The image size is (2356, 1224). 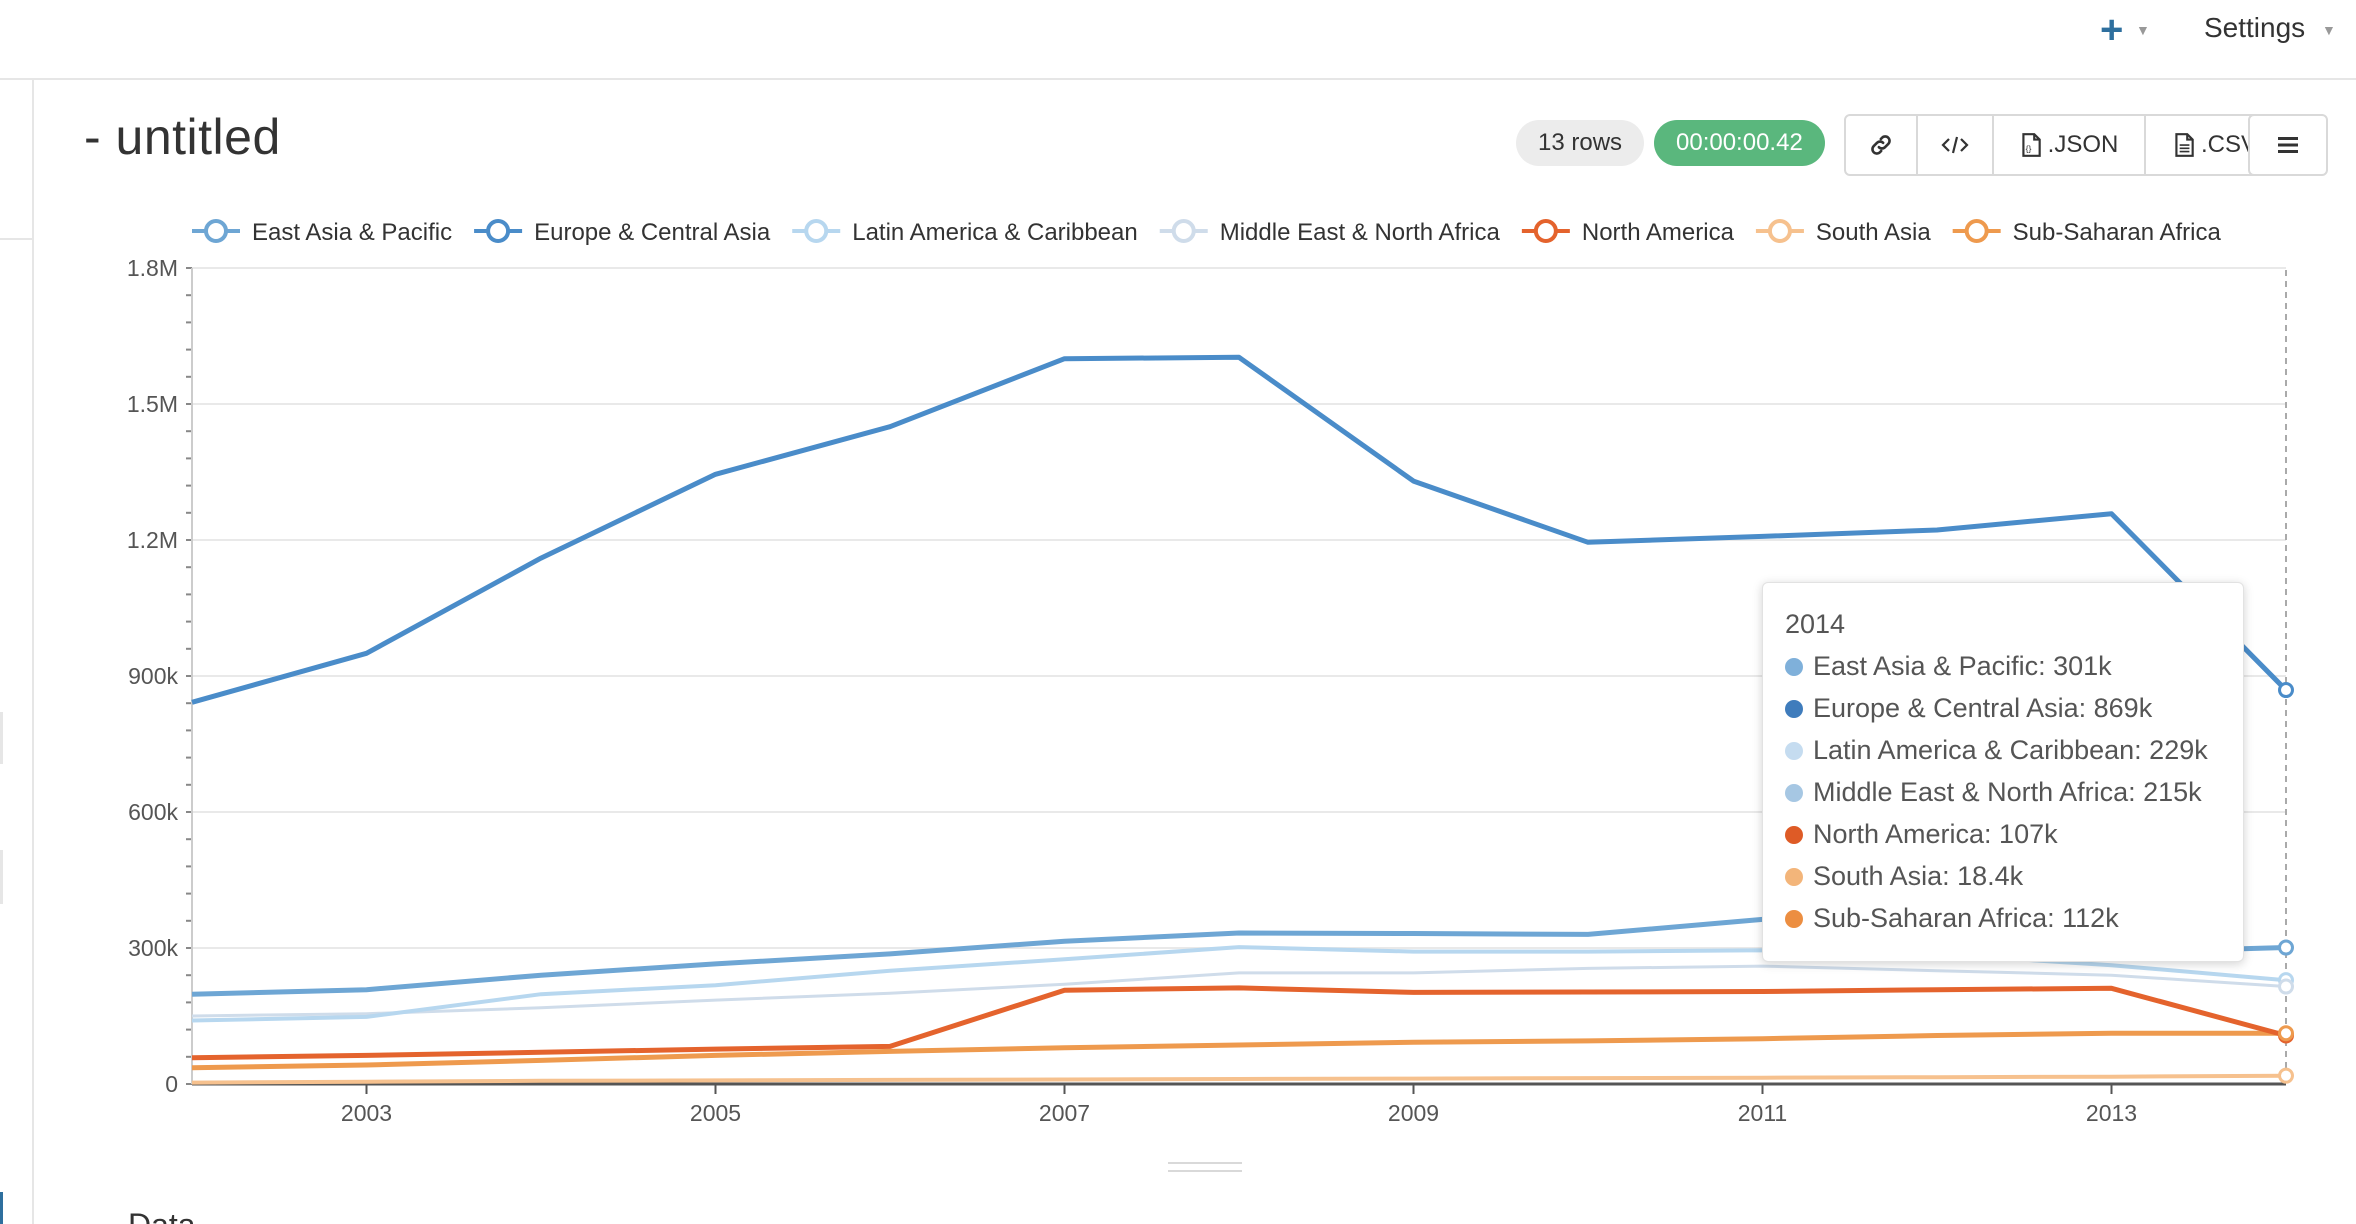 I want to click on legend-item: Middle East & North Africa, so click(x=1330, y=232).